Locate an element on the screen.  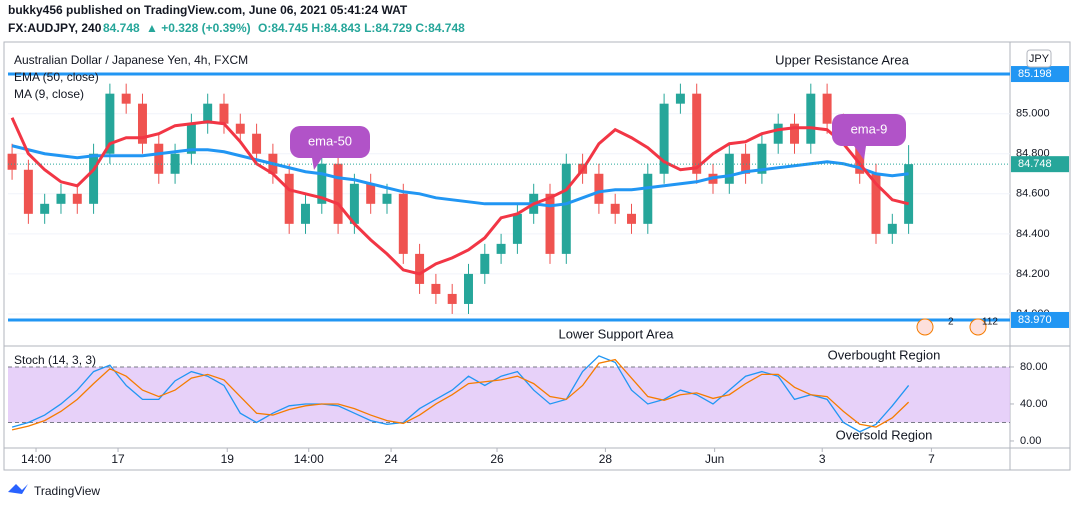
annotation: ema-50 is located at coordinates (330, 140).